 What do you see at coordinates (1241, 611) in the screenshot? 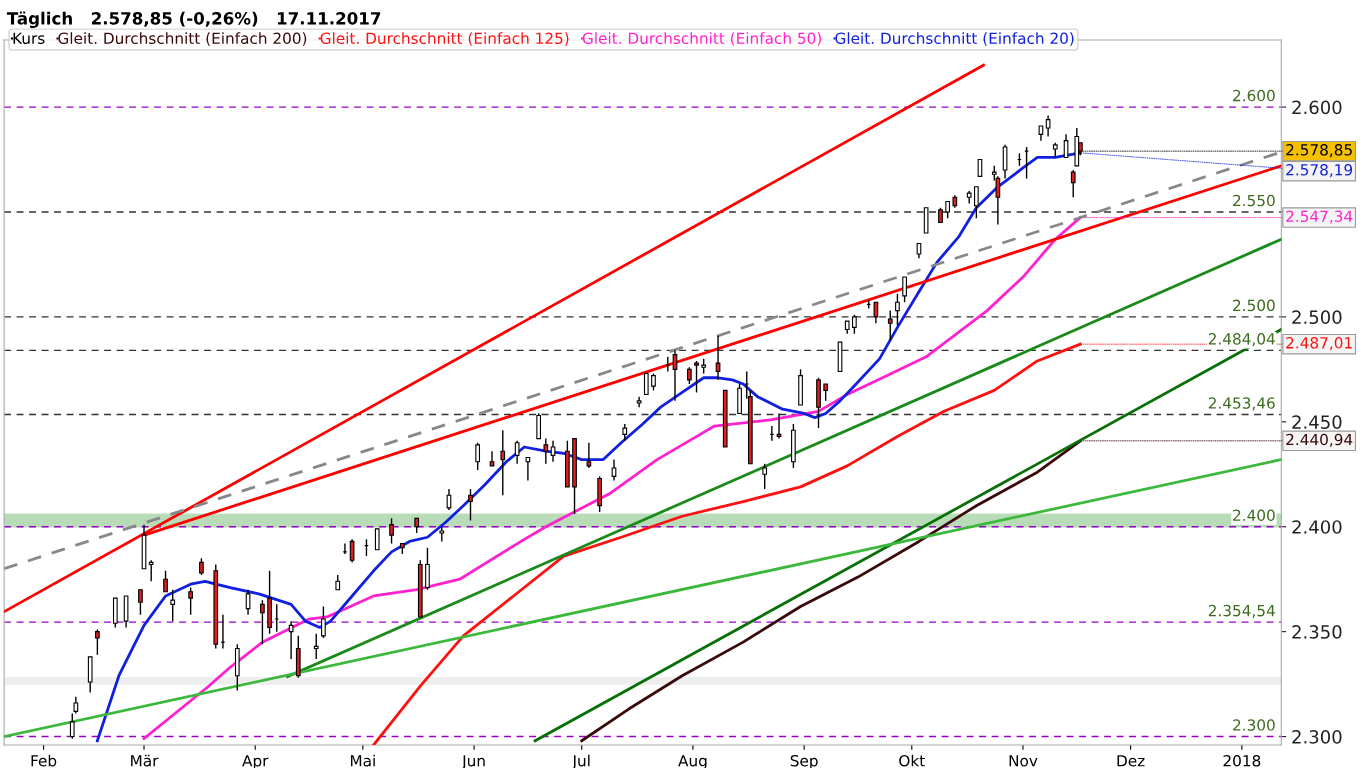
I see `ref-line-label: 2.354,54` at bounding box center [1241, 611].